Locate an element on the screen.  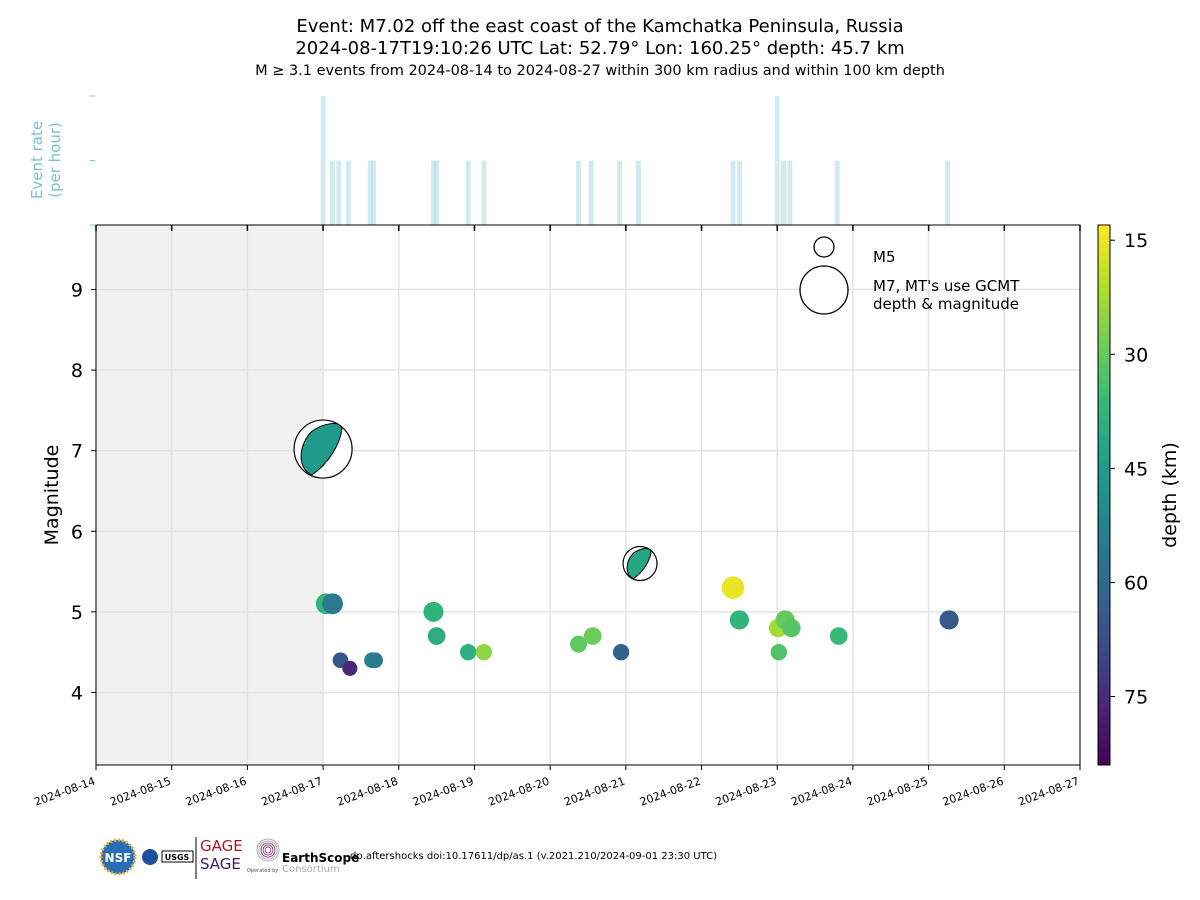
legend-label-m7-line2: depth & magnitude is located at coordinates (946, 304).